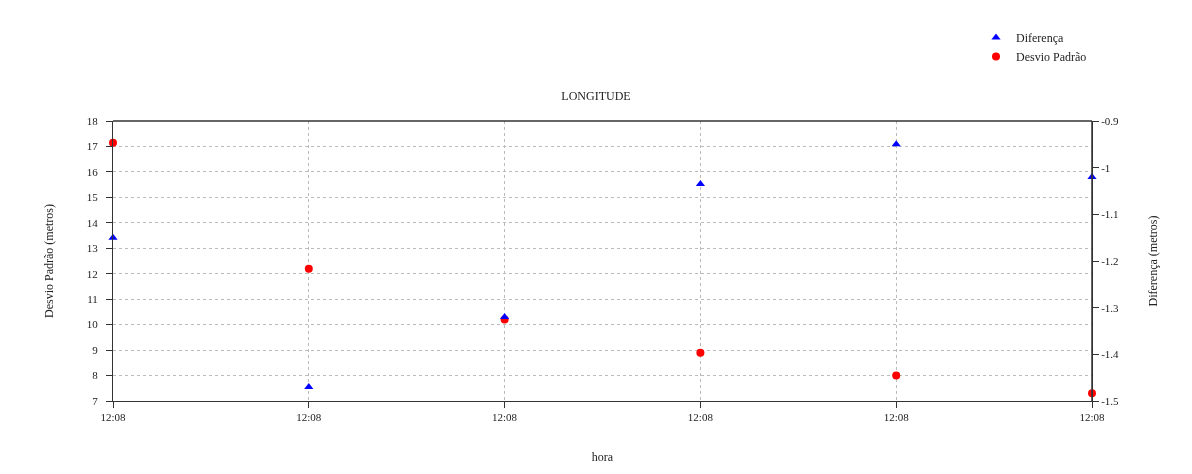 This screenshot has width=1192, height=474. Describe the element at coordinates (596, 96) in the screenshot. I see `chart-title: LONGITUDE` at that location.